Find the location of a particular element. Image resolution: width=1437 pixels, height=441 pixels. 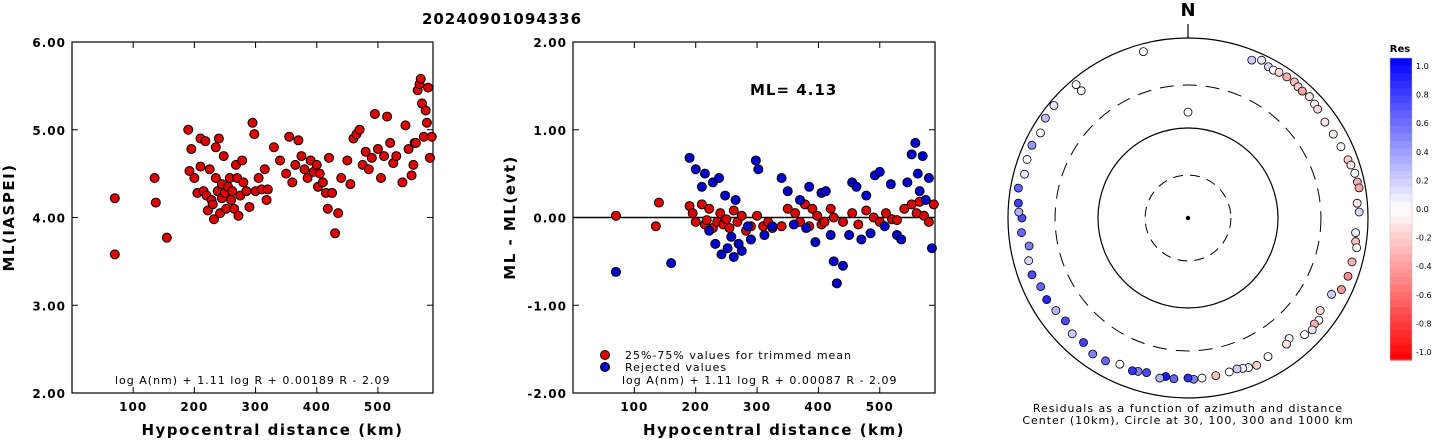

y-tick-label: -1.00 is located at coordinates (547, 306).